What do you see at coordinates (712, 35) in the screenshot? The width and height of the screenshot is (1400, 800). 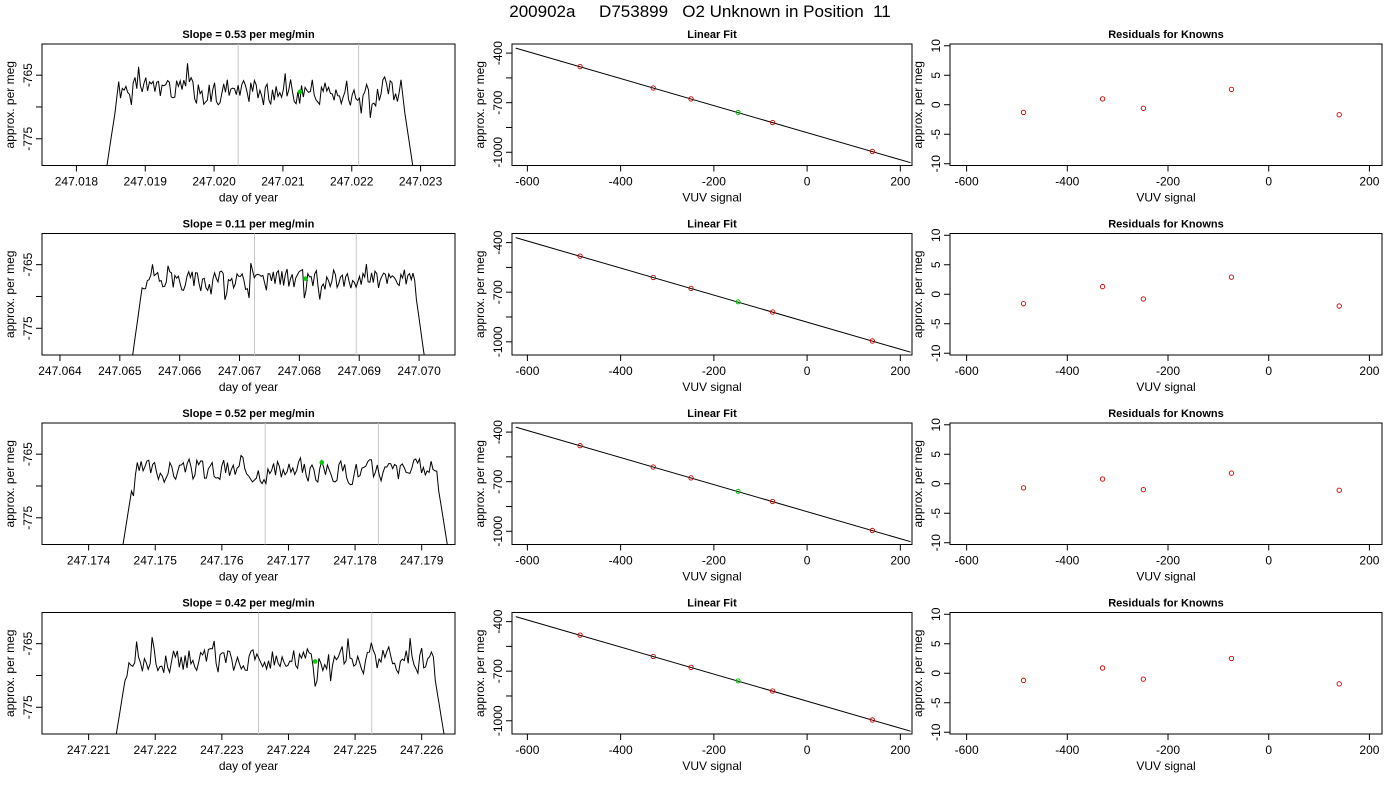 I see `panel-title: Linear Fit` at bounding box center [712, 35].